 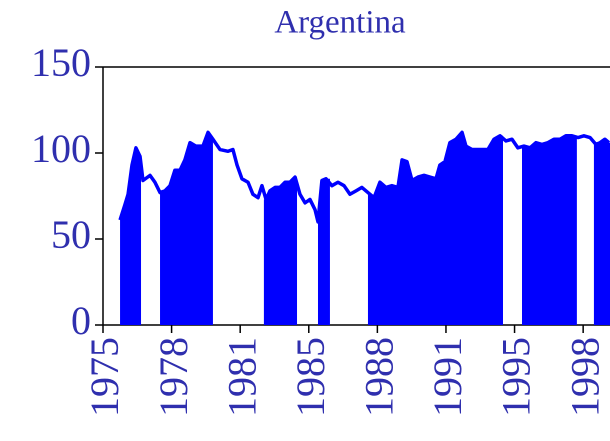 What do you see at coordinates (61, 148) in the screenshot?
I see `y-tick-label: 100` at bounding box center [61, 148].